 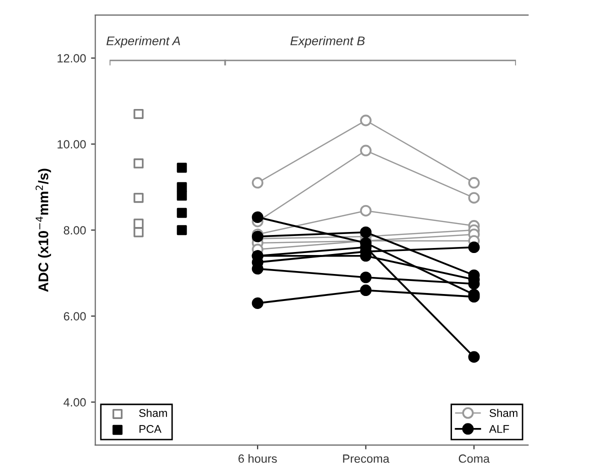 I want to click on legend-label: ALF, so click(x=499, y=429).